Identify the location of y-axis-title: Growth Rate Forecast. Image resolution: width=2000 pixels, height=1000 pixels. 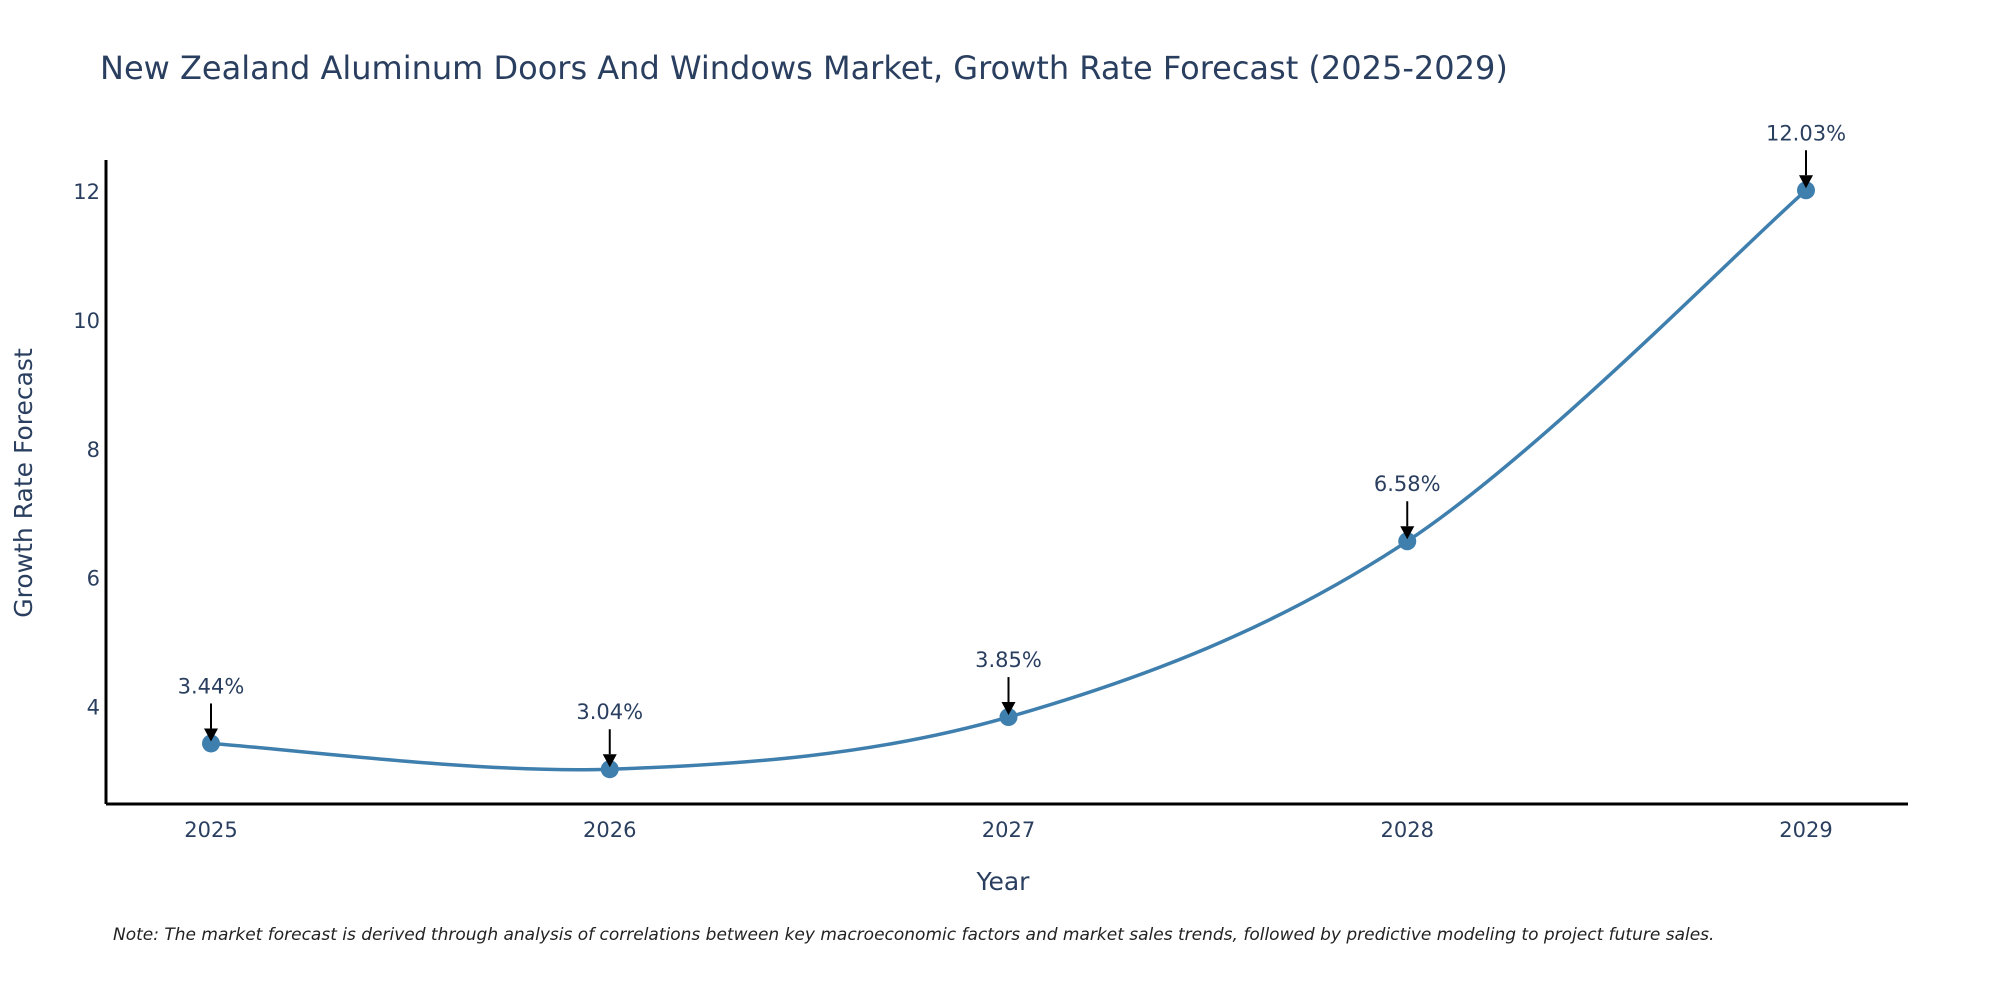
(23, 483).